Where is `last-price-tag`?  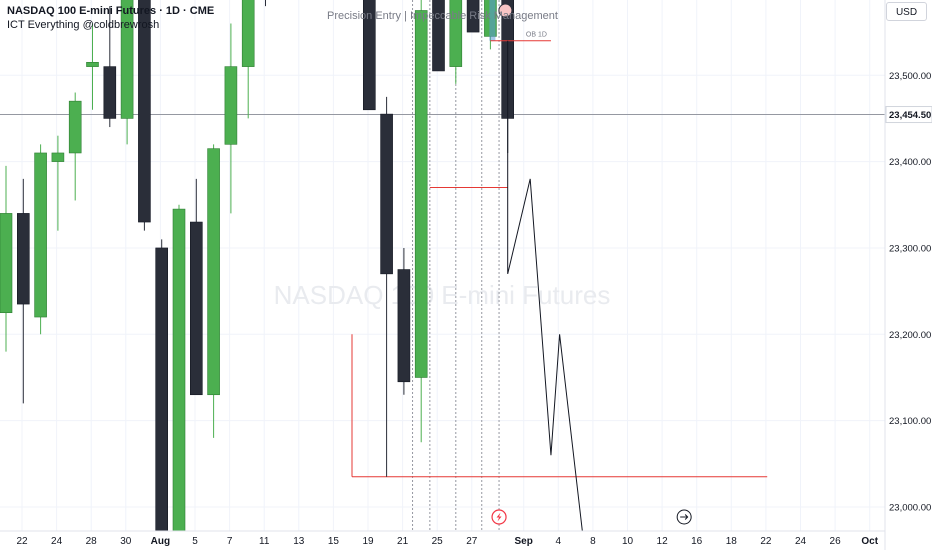
last-price-tag is located at coordinates (908, 115).